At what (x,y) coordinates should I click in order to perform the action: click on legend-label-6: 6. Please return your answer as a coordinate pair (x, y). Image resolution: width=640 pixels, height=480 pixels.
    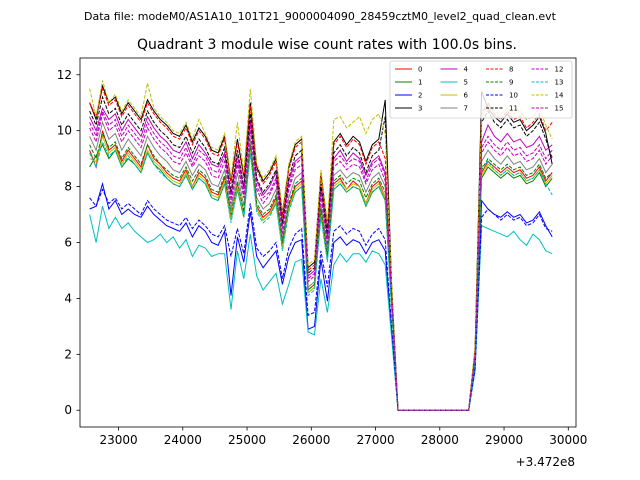
    Looking at the image, I should click on (466, 96).